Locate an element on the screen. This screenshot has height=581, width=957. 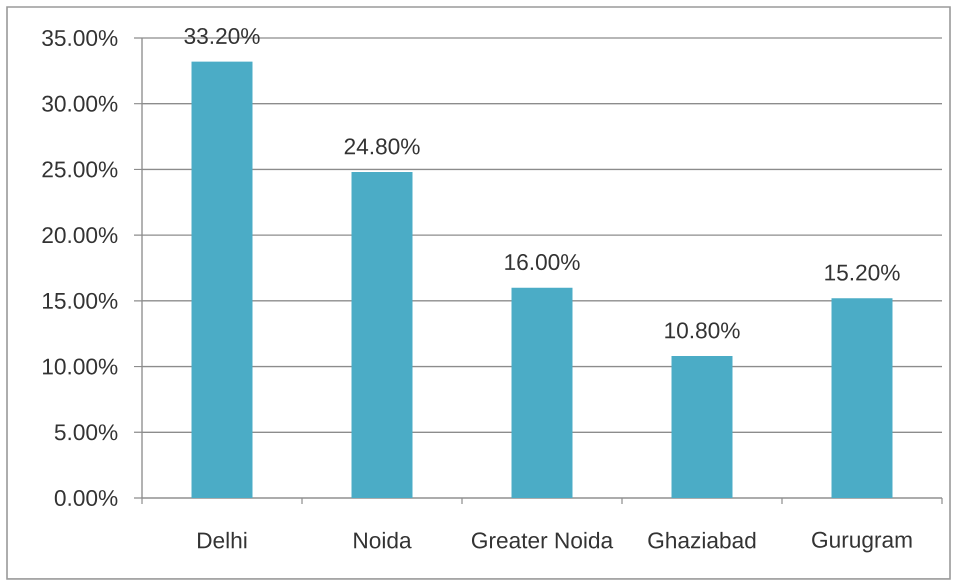
x-tick-label: Delhi is located at coordinates (222, 540).